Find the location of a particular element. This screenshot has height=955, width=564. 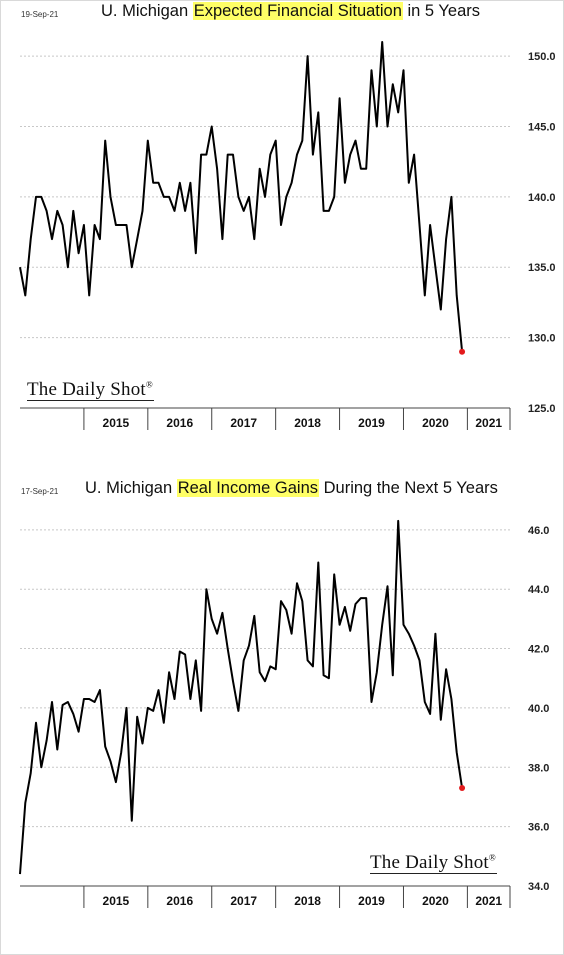

title-highlight: Real Income Gains is located at coordinates (248, 488).